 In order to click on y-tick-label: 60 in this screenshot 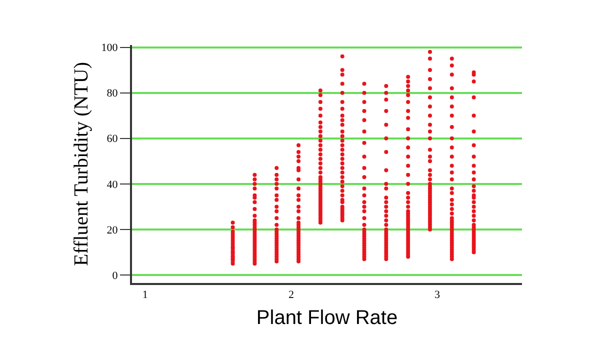, I will do `click(112, 139)`.